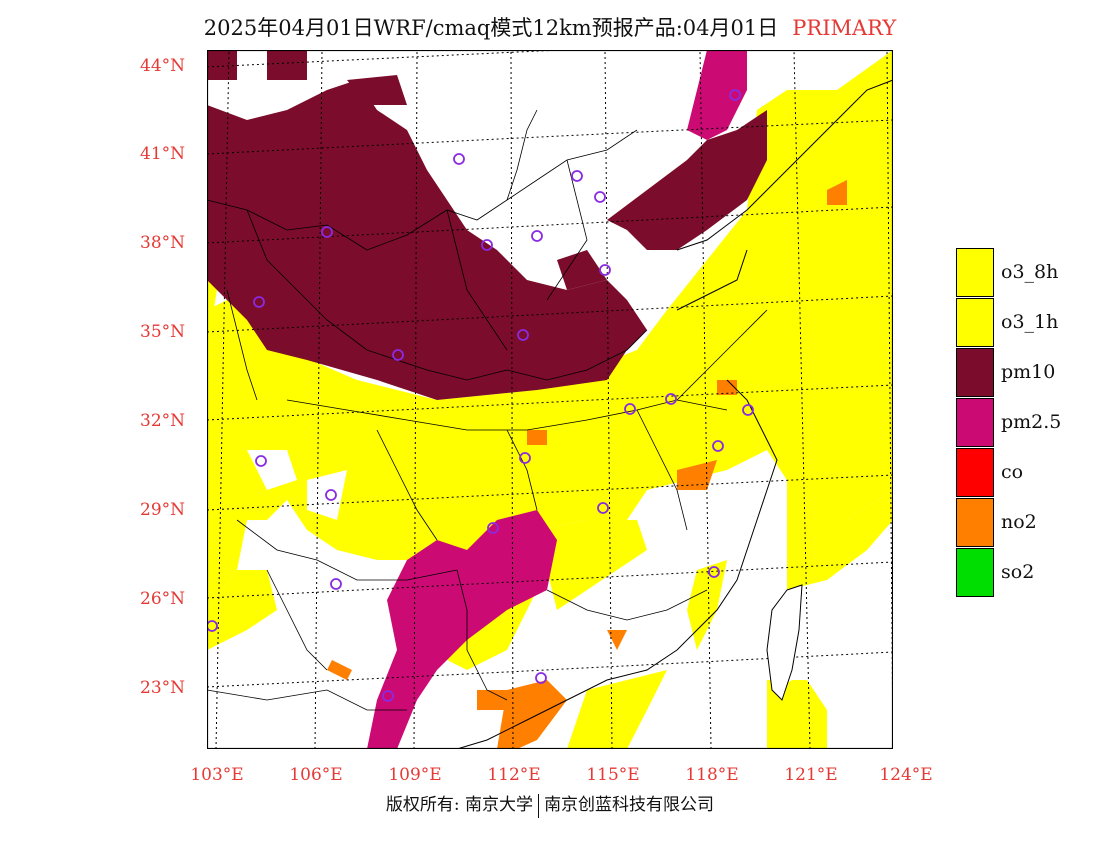  I want to click on pollutant-legend: o3_8h o3_1h pm10 pm2.5 co no2 so2, so click(1016, 423).